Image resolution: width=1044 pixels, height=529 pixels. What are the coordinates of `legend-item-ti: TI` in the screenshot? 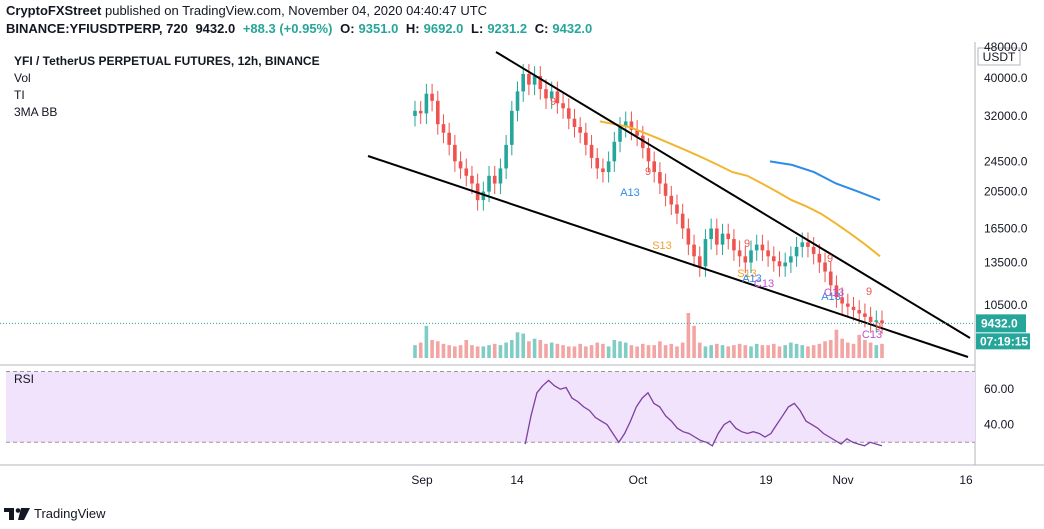 It's located at (19, 95).